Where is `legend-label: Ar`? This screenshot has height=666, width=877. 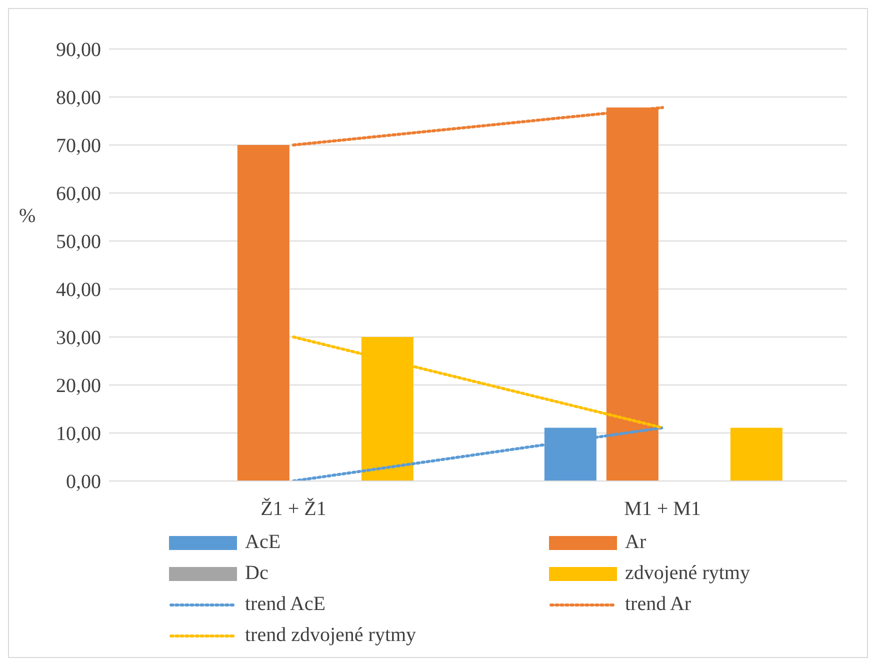
legend-label: Ar is located at coordinates (635, 542).